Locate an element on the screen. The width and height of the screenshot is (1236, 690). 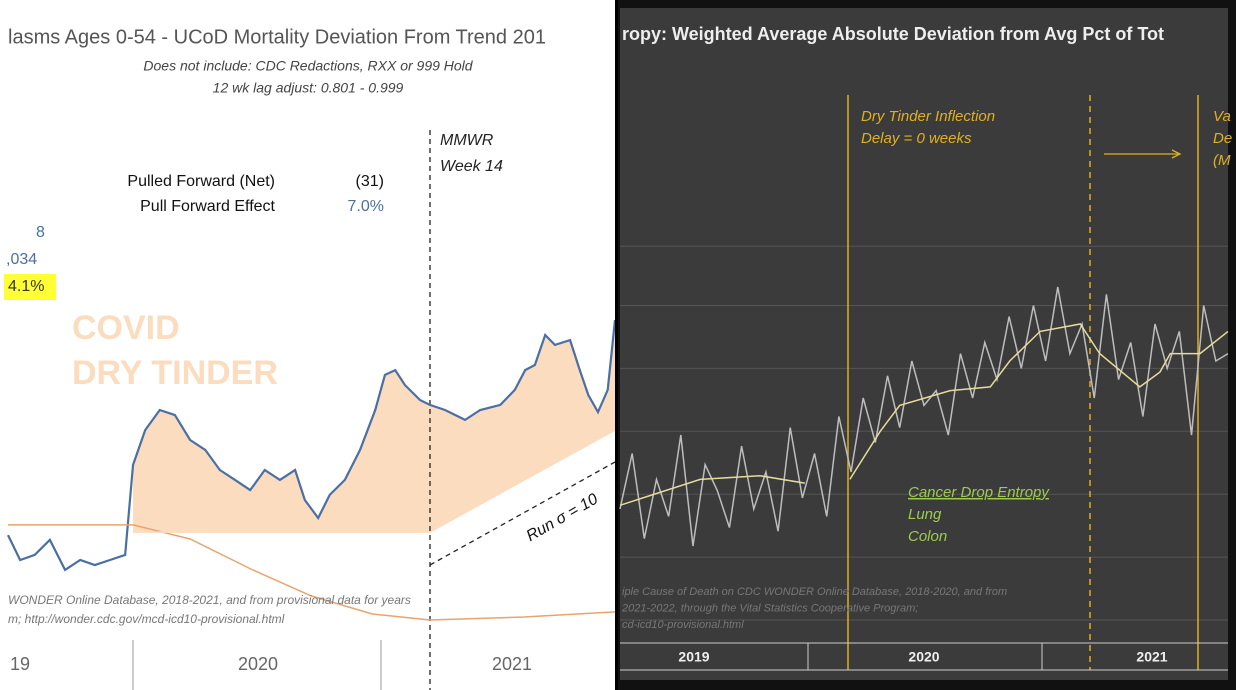
annotation: 7.0% is located at coordinates (366, 206).